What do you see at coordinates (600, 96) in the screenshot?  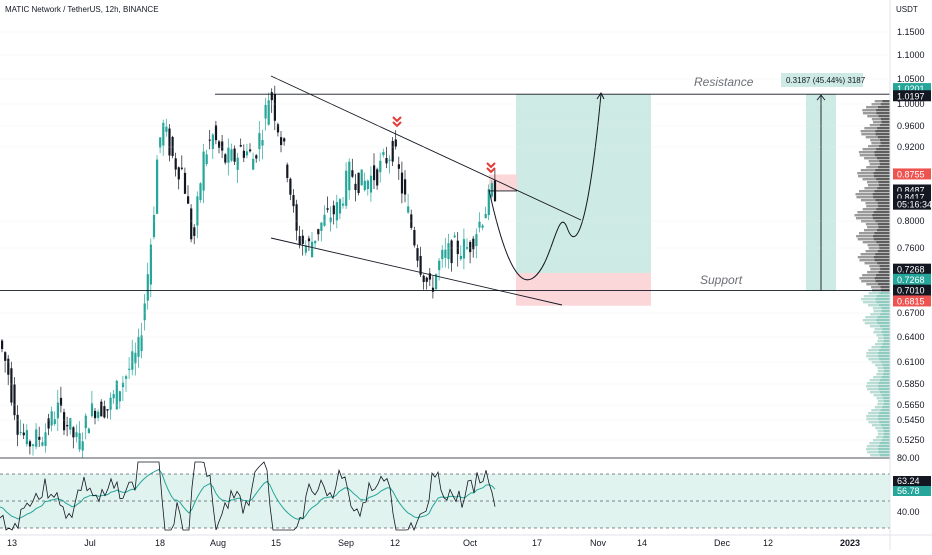 I see `projection-arrow` at bounding box center [600, 96].